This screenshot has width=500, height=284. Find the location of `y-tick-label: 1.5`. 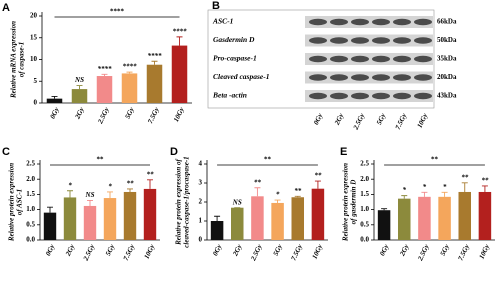

y-tick-label: 1.5 is located at coordinates (30, 194).